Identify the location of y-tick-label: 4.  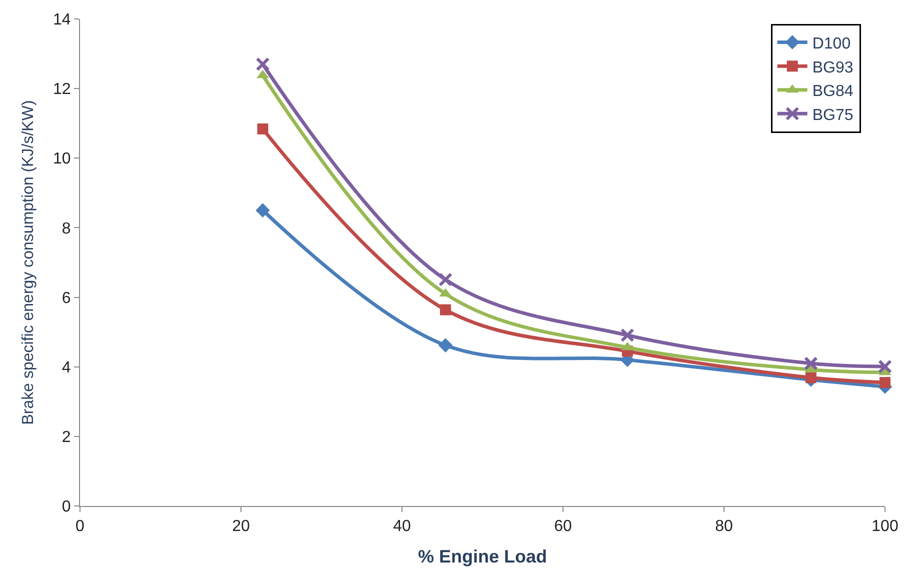
(66, 367).